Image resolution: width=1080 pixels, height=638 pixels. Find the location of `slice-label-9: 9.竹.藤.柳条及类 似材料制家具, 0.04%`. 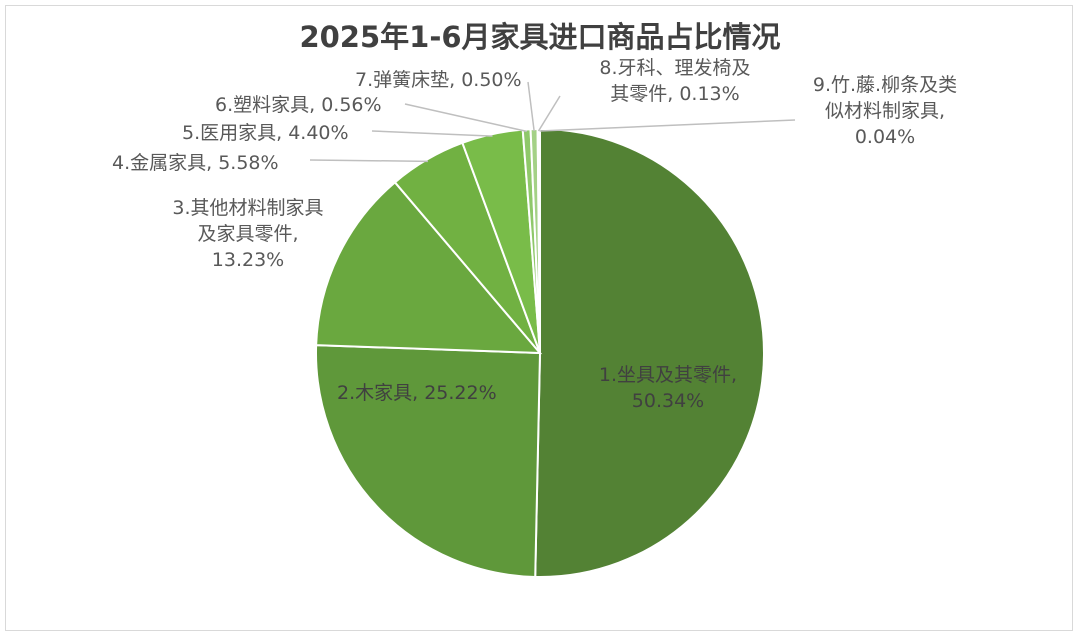

slice-label-9: 9.竹.藤.柳条及类 似材料制家具, 0.04% is located at coordinates (885, 111).